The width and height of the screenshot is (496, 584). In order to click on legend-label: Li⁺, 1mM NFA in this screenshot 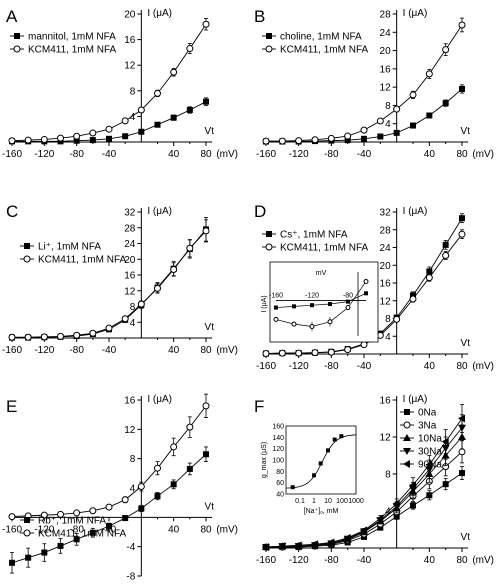, I will do `click(69, 247)`.